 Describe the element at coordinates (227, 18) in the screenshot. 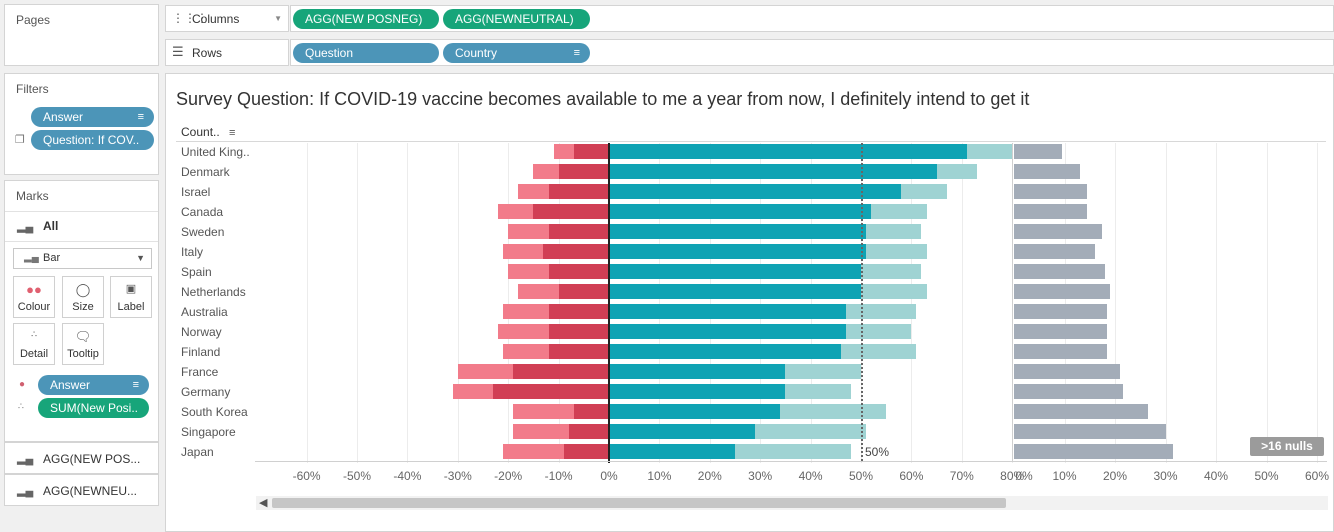

I see `columns-shelf-label-box: ⋮⋮⋮ Columns ▼` at that location.